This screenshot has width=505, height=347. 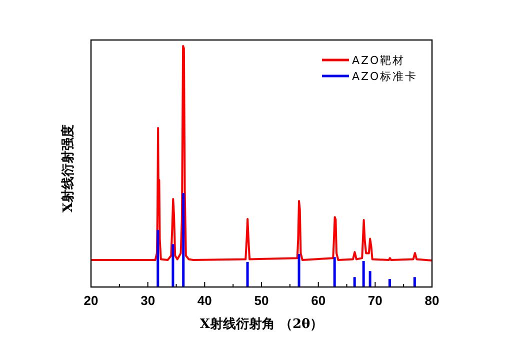 I want to click on legend-label: AZO靶材, so click(x=379, y=60).